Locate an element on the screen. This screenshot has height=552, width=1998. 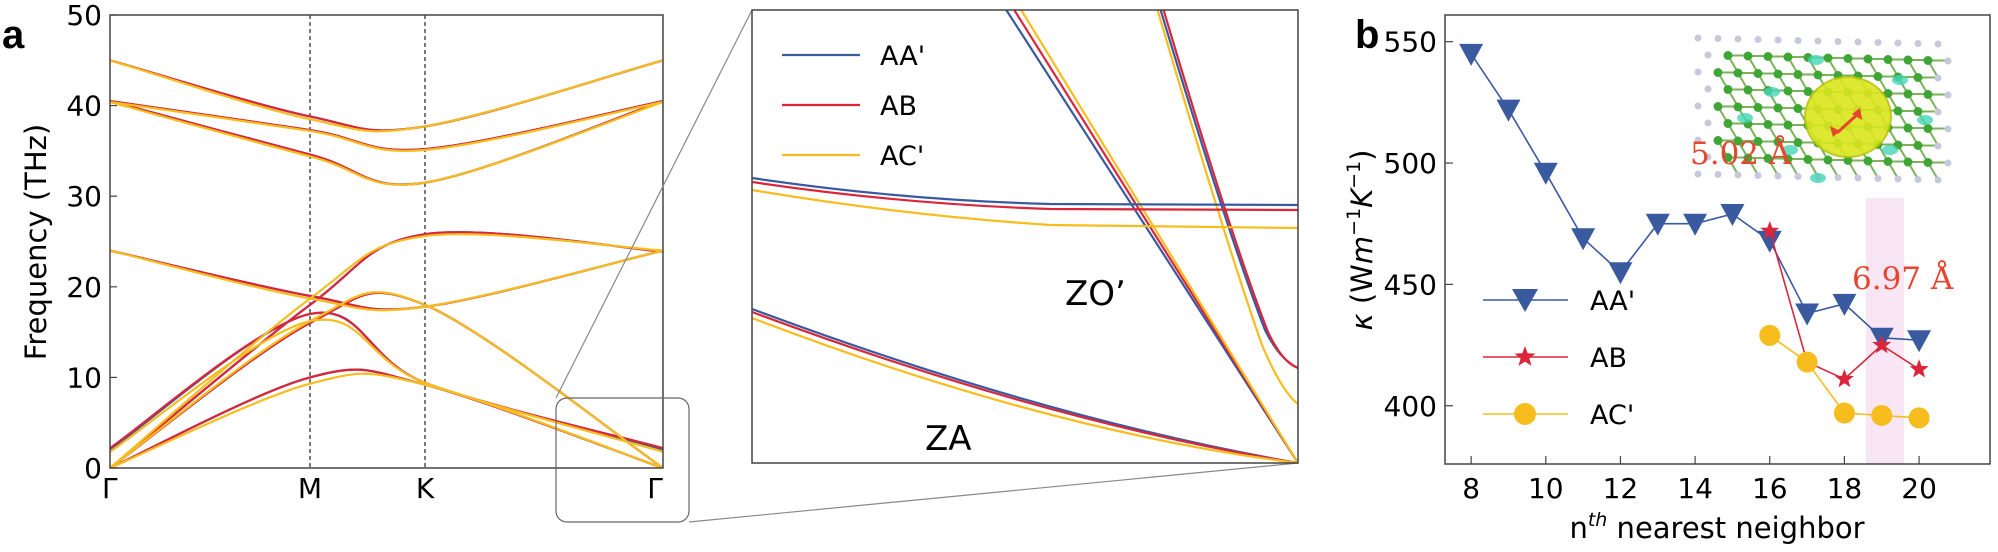
inset-zo-ac is located at coordinates (1025, 209).